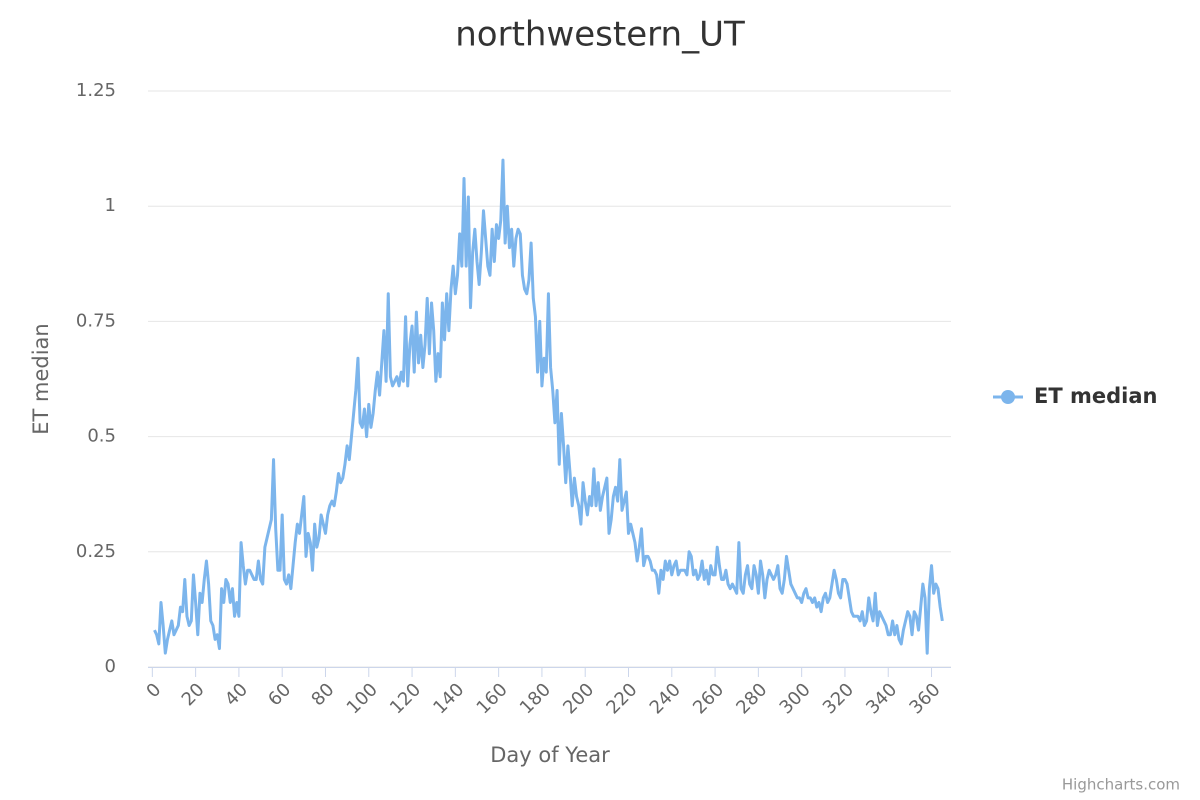 The image size is (1200, 800). Describe the element at coordinates (236, 694) in the screenshot. I see `x-tick-label: 40` at that location.